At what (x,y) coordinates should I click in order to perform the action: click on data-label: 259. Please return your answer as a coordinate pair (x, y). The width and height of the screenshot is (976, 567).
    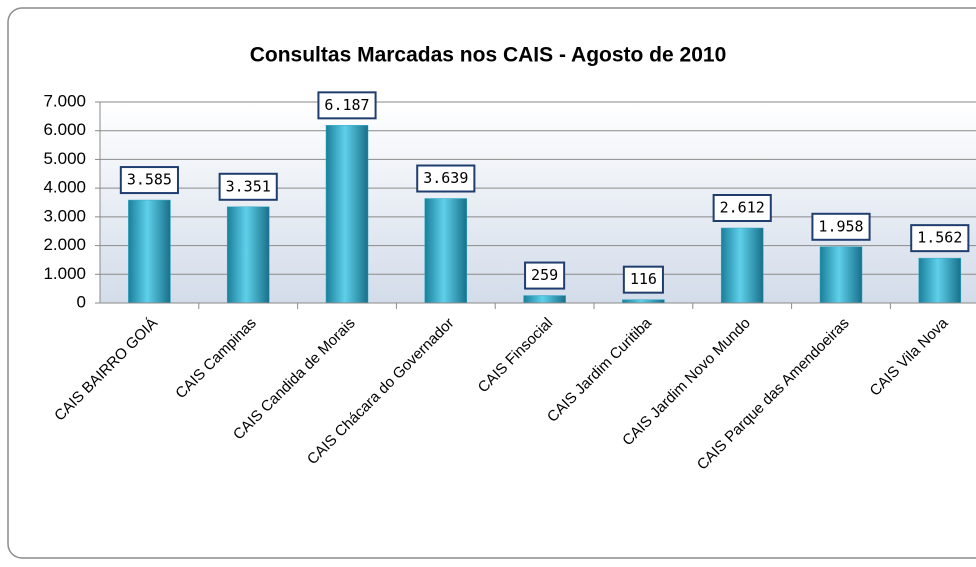
    Looking at the image, I should click on (544, 275).